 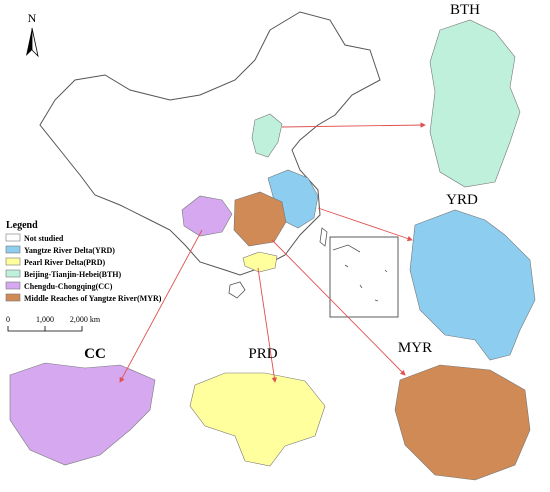 I want to click on scale-label: 1,000, so click(x=45, y=319).